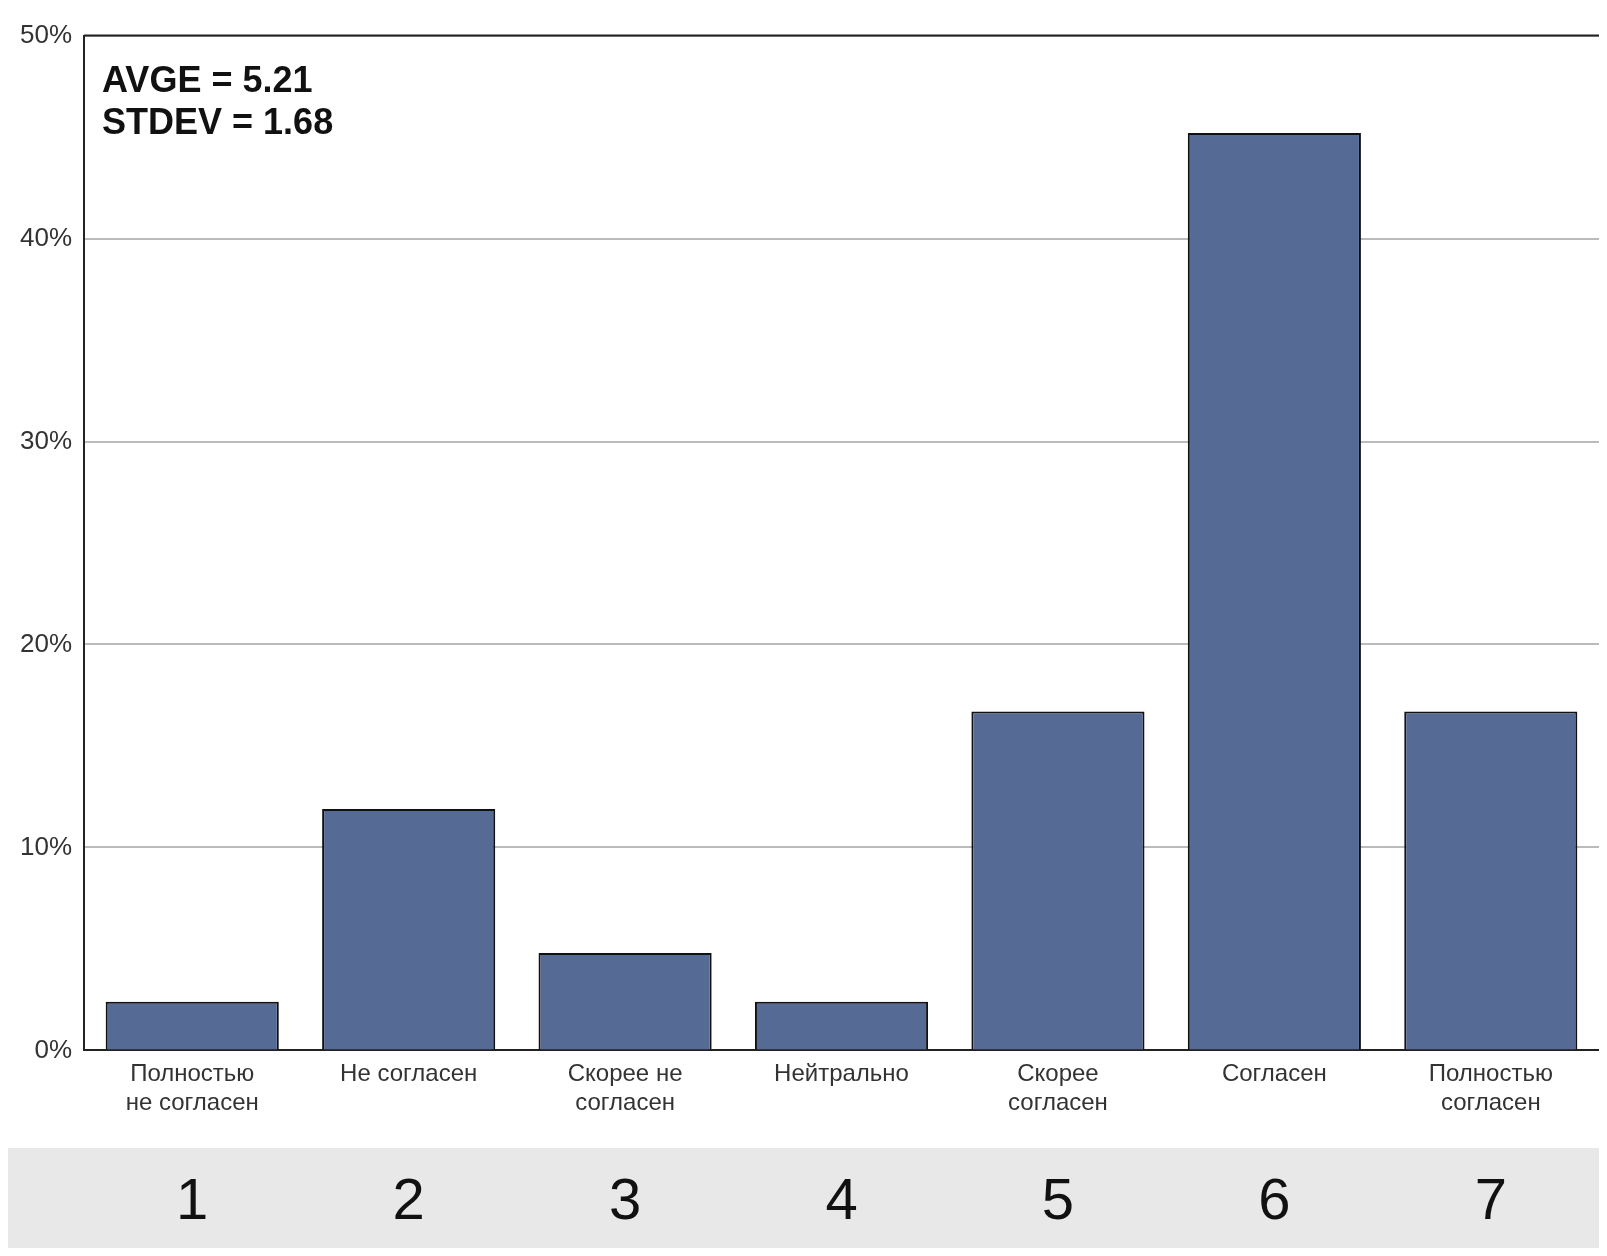 Image resolution: width=1607 pixels, height=1256 pixels. I want to click on x-tick-label: Полностью согласен, so click(1490, 1087).